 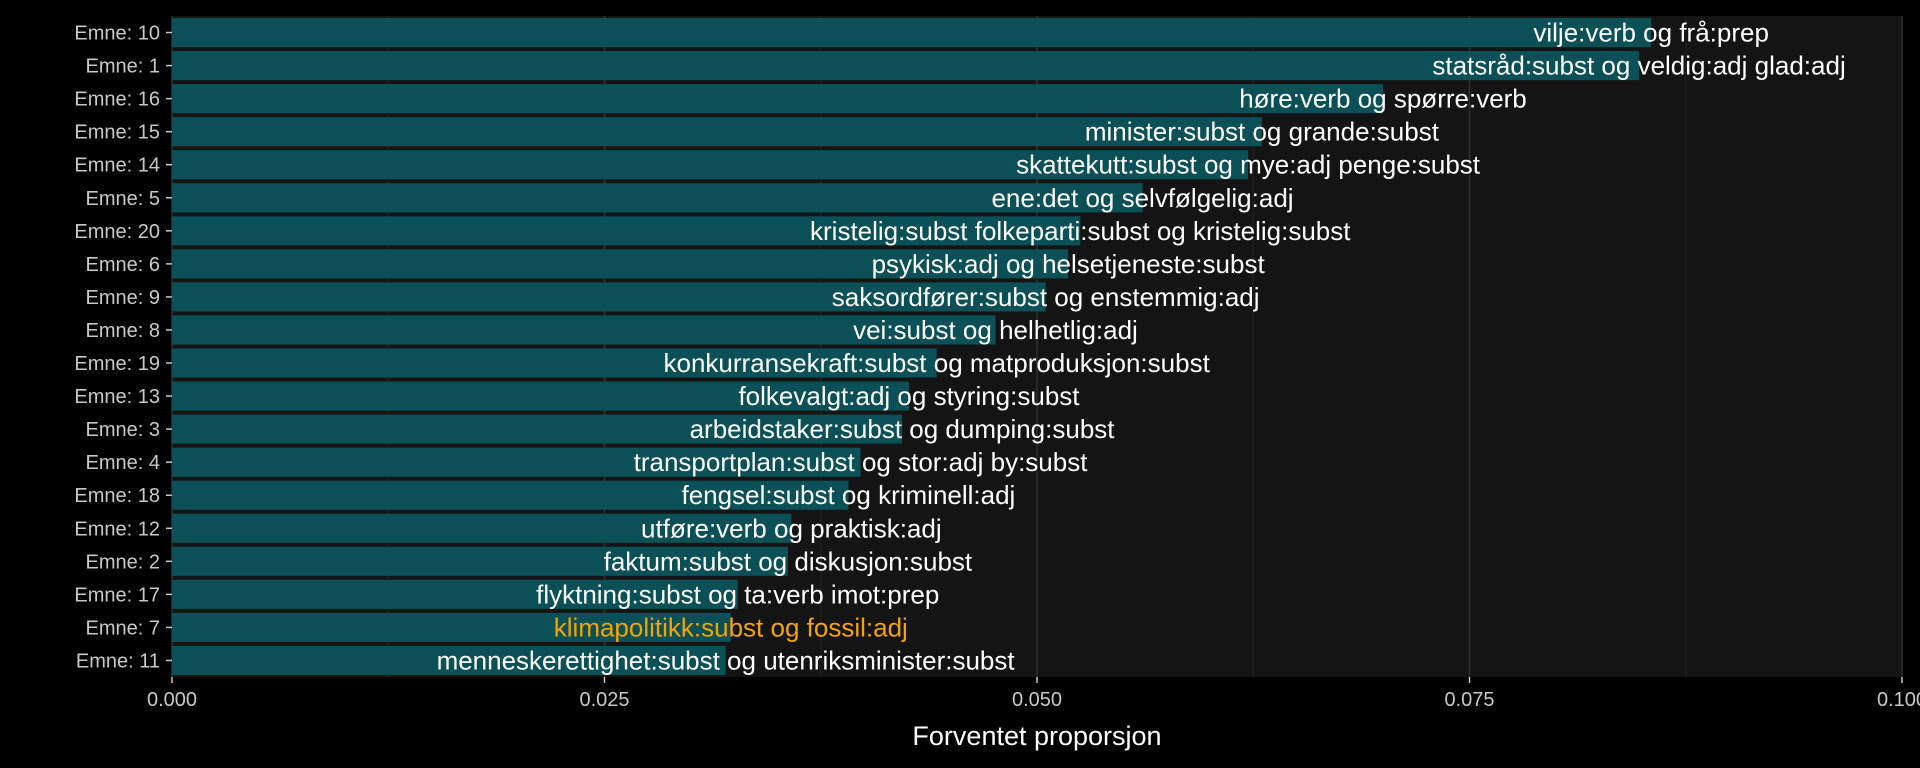 I want to click on y-tick-label: Emne: 17, so click(x=117, y=595).